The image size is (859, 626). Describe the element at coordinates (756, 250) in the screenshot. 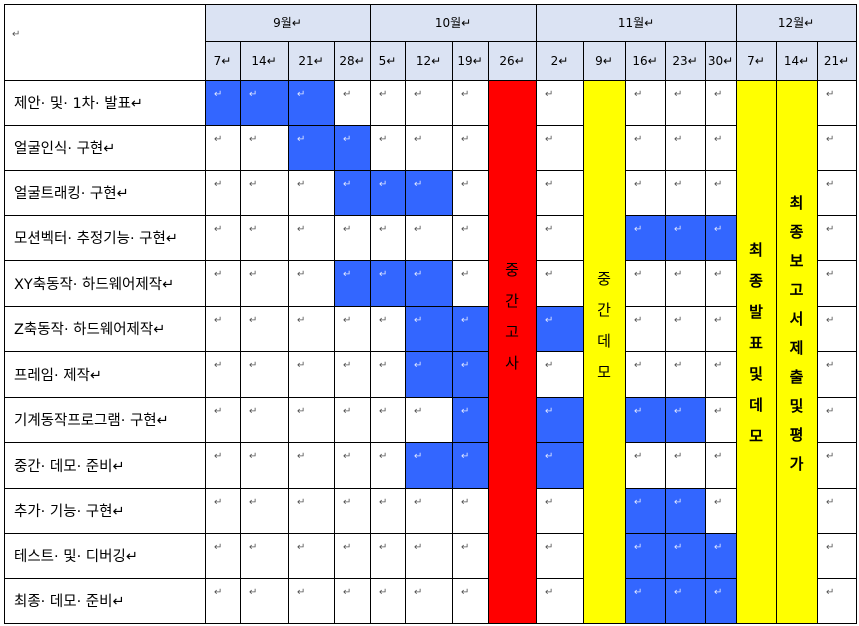

I see `band-char: 최` at that location.